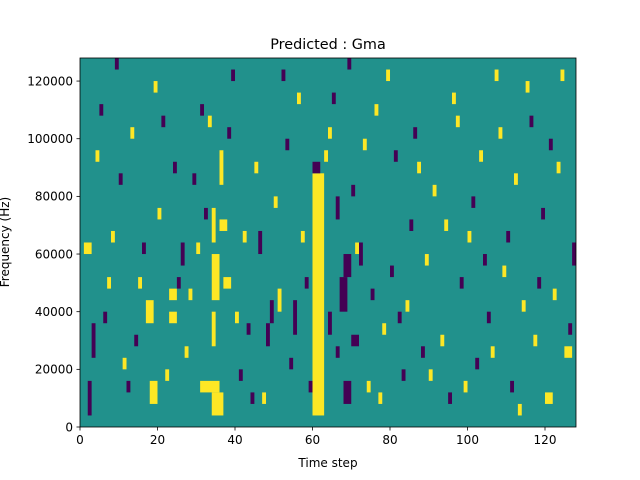  I want to click on y-tick-label: 80000, so click(54, 197).